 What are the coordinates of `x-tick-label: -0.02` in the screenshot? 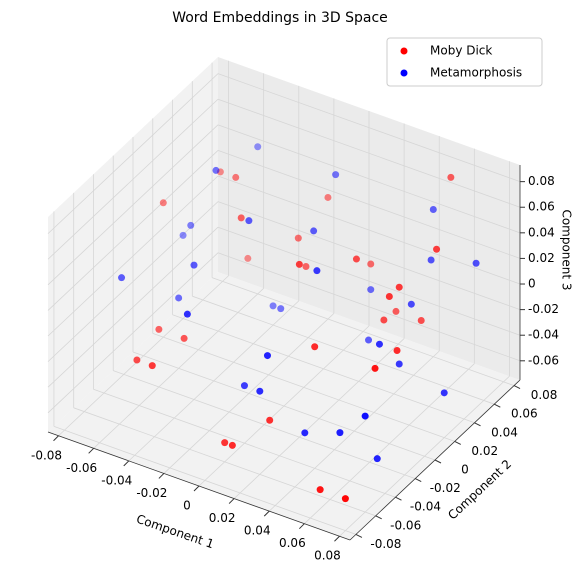 It's located at (151, 493).